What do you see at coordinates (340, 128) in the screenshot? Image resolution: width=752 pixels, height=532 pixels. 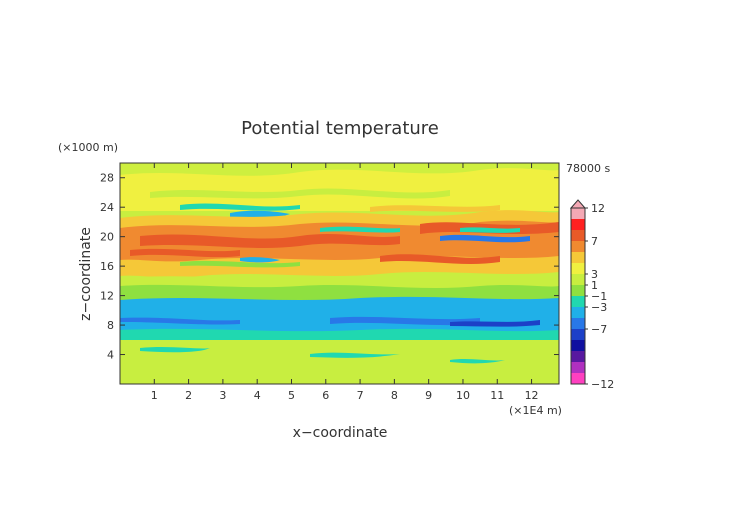 I see `chart-title: Potential temperature` at bounding box center [340, 128].